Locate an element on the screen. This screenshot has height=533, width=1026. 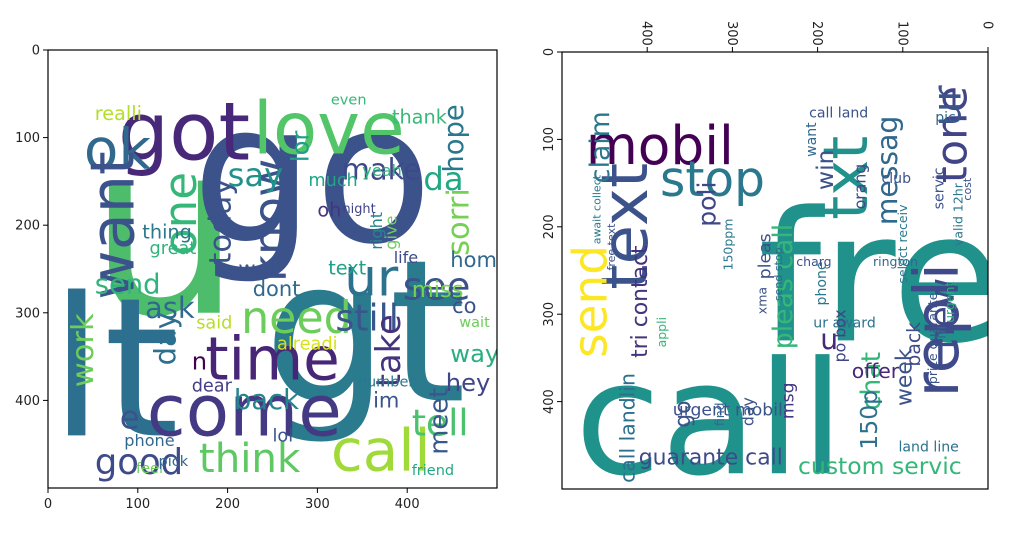
right-word-tone: tone is located at coordinates (953, 134).